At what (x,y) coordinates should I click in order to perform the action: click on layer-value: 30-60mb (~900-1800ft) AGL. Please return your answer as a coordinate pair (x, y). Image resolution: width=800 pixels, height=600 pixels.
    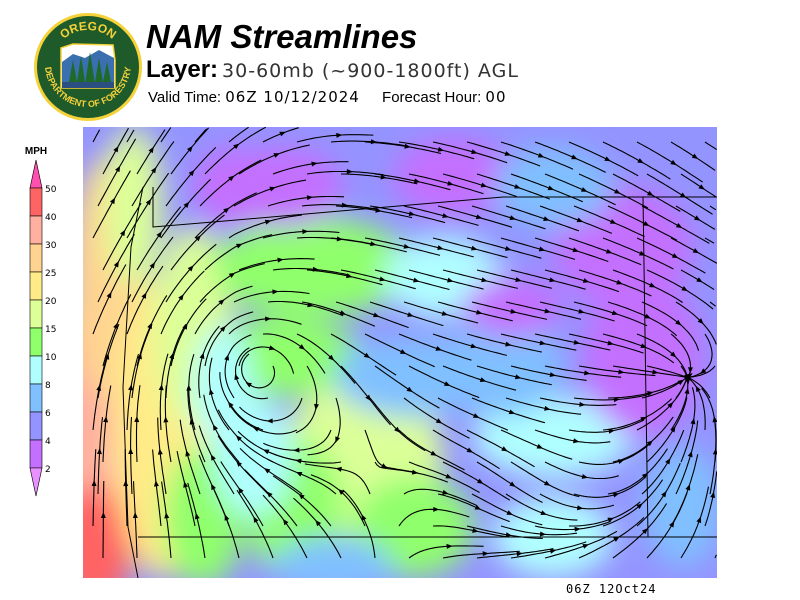
    Looking at the image, I should click on (370, 71).